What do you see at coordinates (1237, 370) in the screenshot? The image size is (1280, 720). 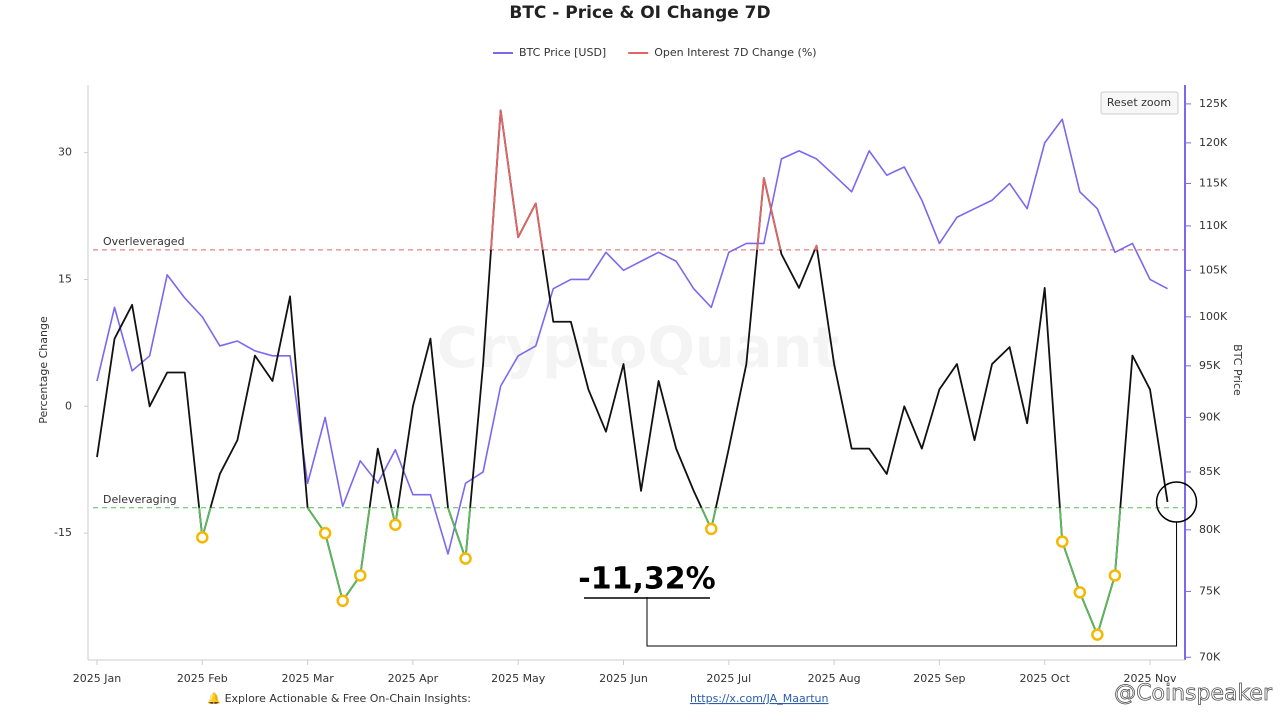 I see `y2-axis-label: BTC Price` at bounding box center [1237, 370].